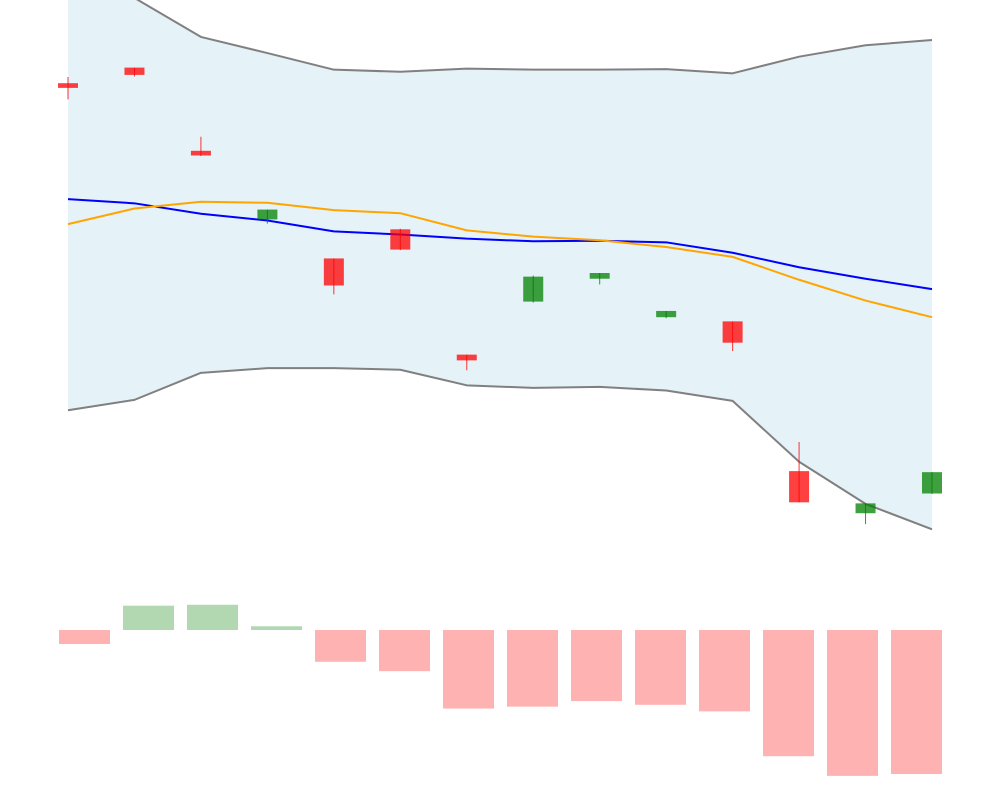 Image resolution: width=1000 pixels, height=800 pixels. Describe the element at coordinates (500, 244) in the screenshot. I see `moving-average-blue-line` at that location.